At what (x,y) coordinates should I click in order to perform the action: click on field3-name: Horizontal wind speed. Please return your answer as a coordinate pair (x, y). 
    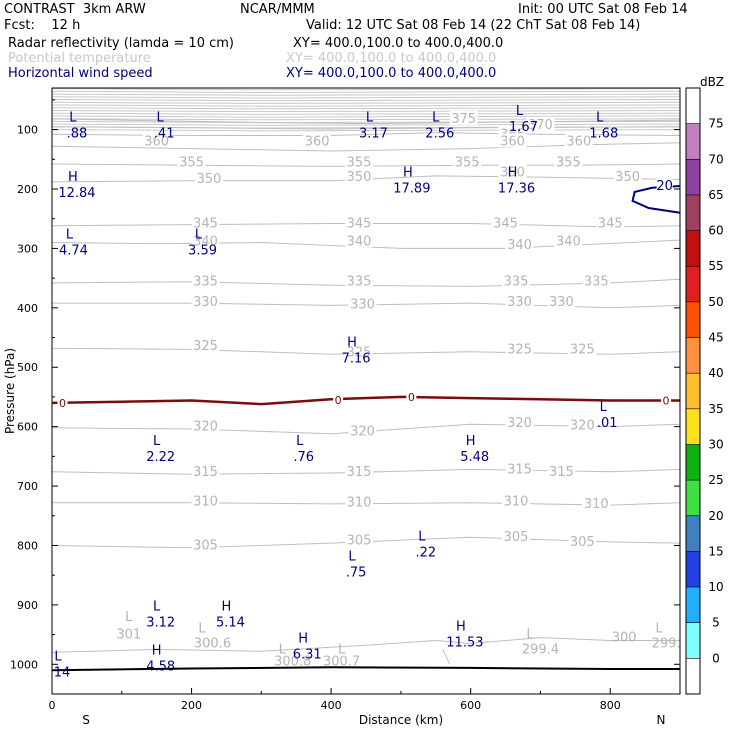
    Looking at the image, I should click on (80, 73).